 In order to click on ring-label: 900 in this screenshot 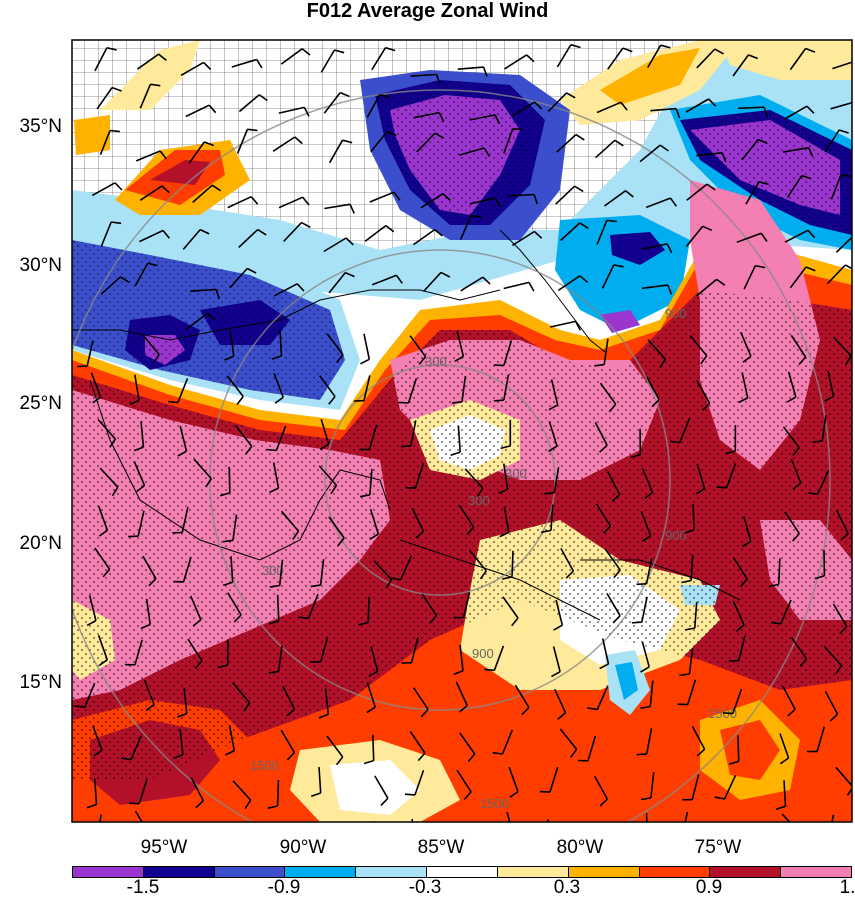, I will do `click(483, 653)`.